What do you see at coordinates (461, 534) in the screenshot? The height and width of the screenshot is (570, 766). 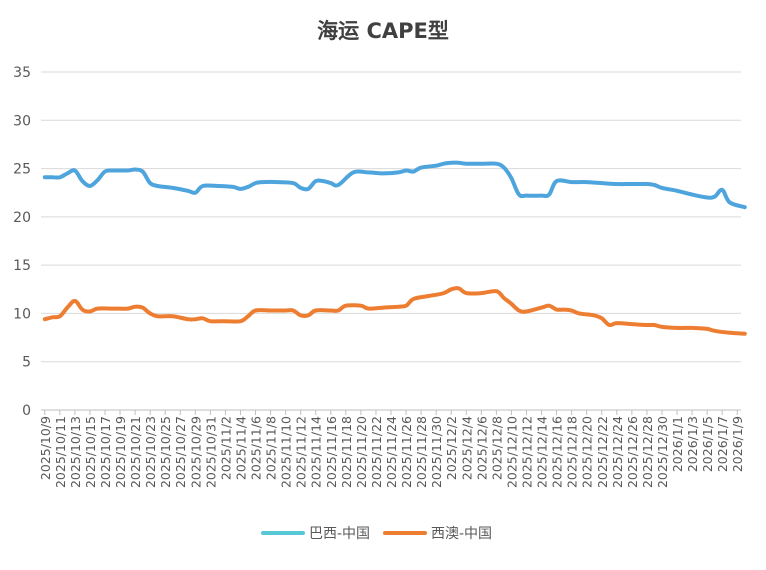 I see `legend-label-2: 西澳-中国` at bounding box center [461, 534].